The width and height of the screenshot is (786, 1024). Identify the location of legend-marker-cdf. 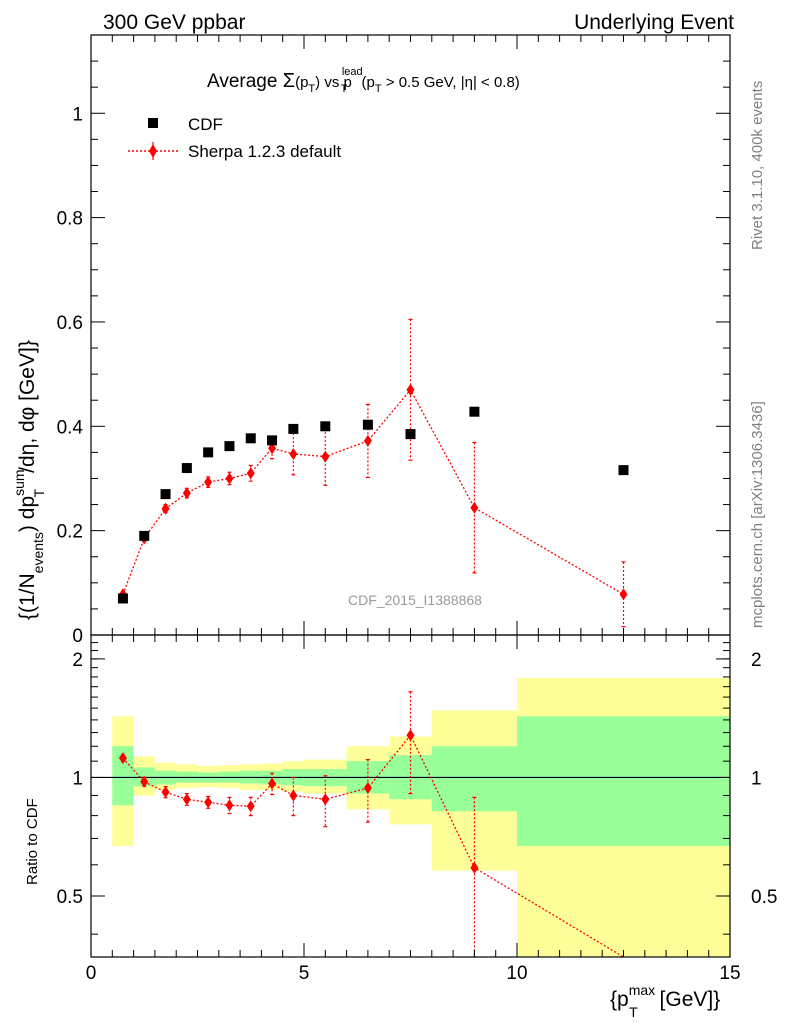
(153, 123).